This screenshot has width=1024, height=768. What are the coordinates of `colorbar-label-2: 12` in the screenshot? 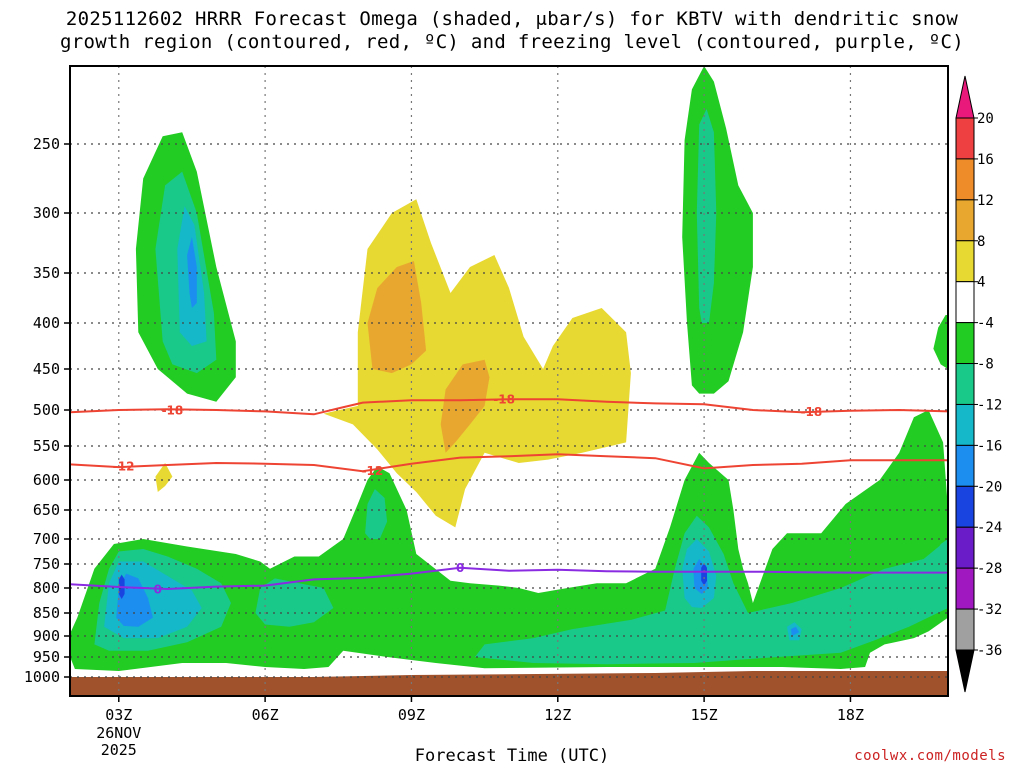 It's located at (985, 201).